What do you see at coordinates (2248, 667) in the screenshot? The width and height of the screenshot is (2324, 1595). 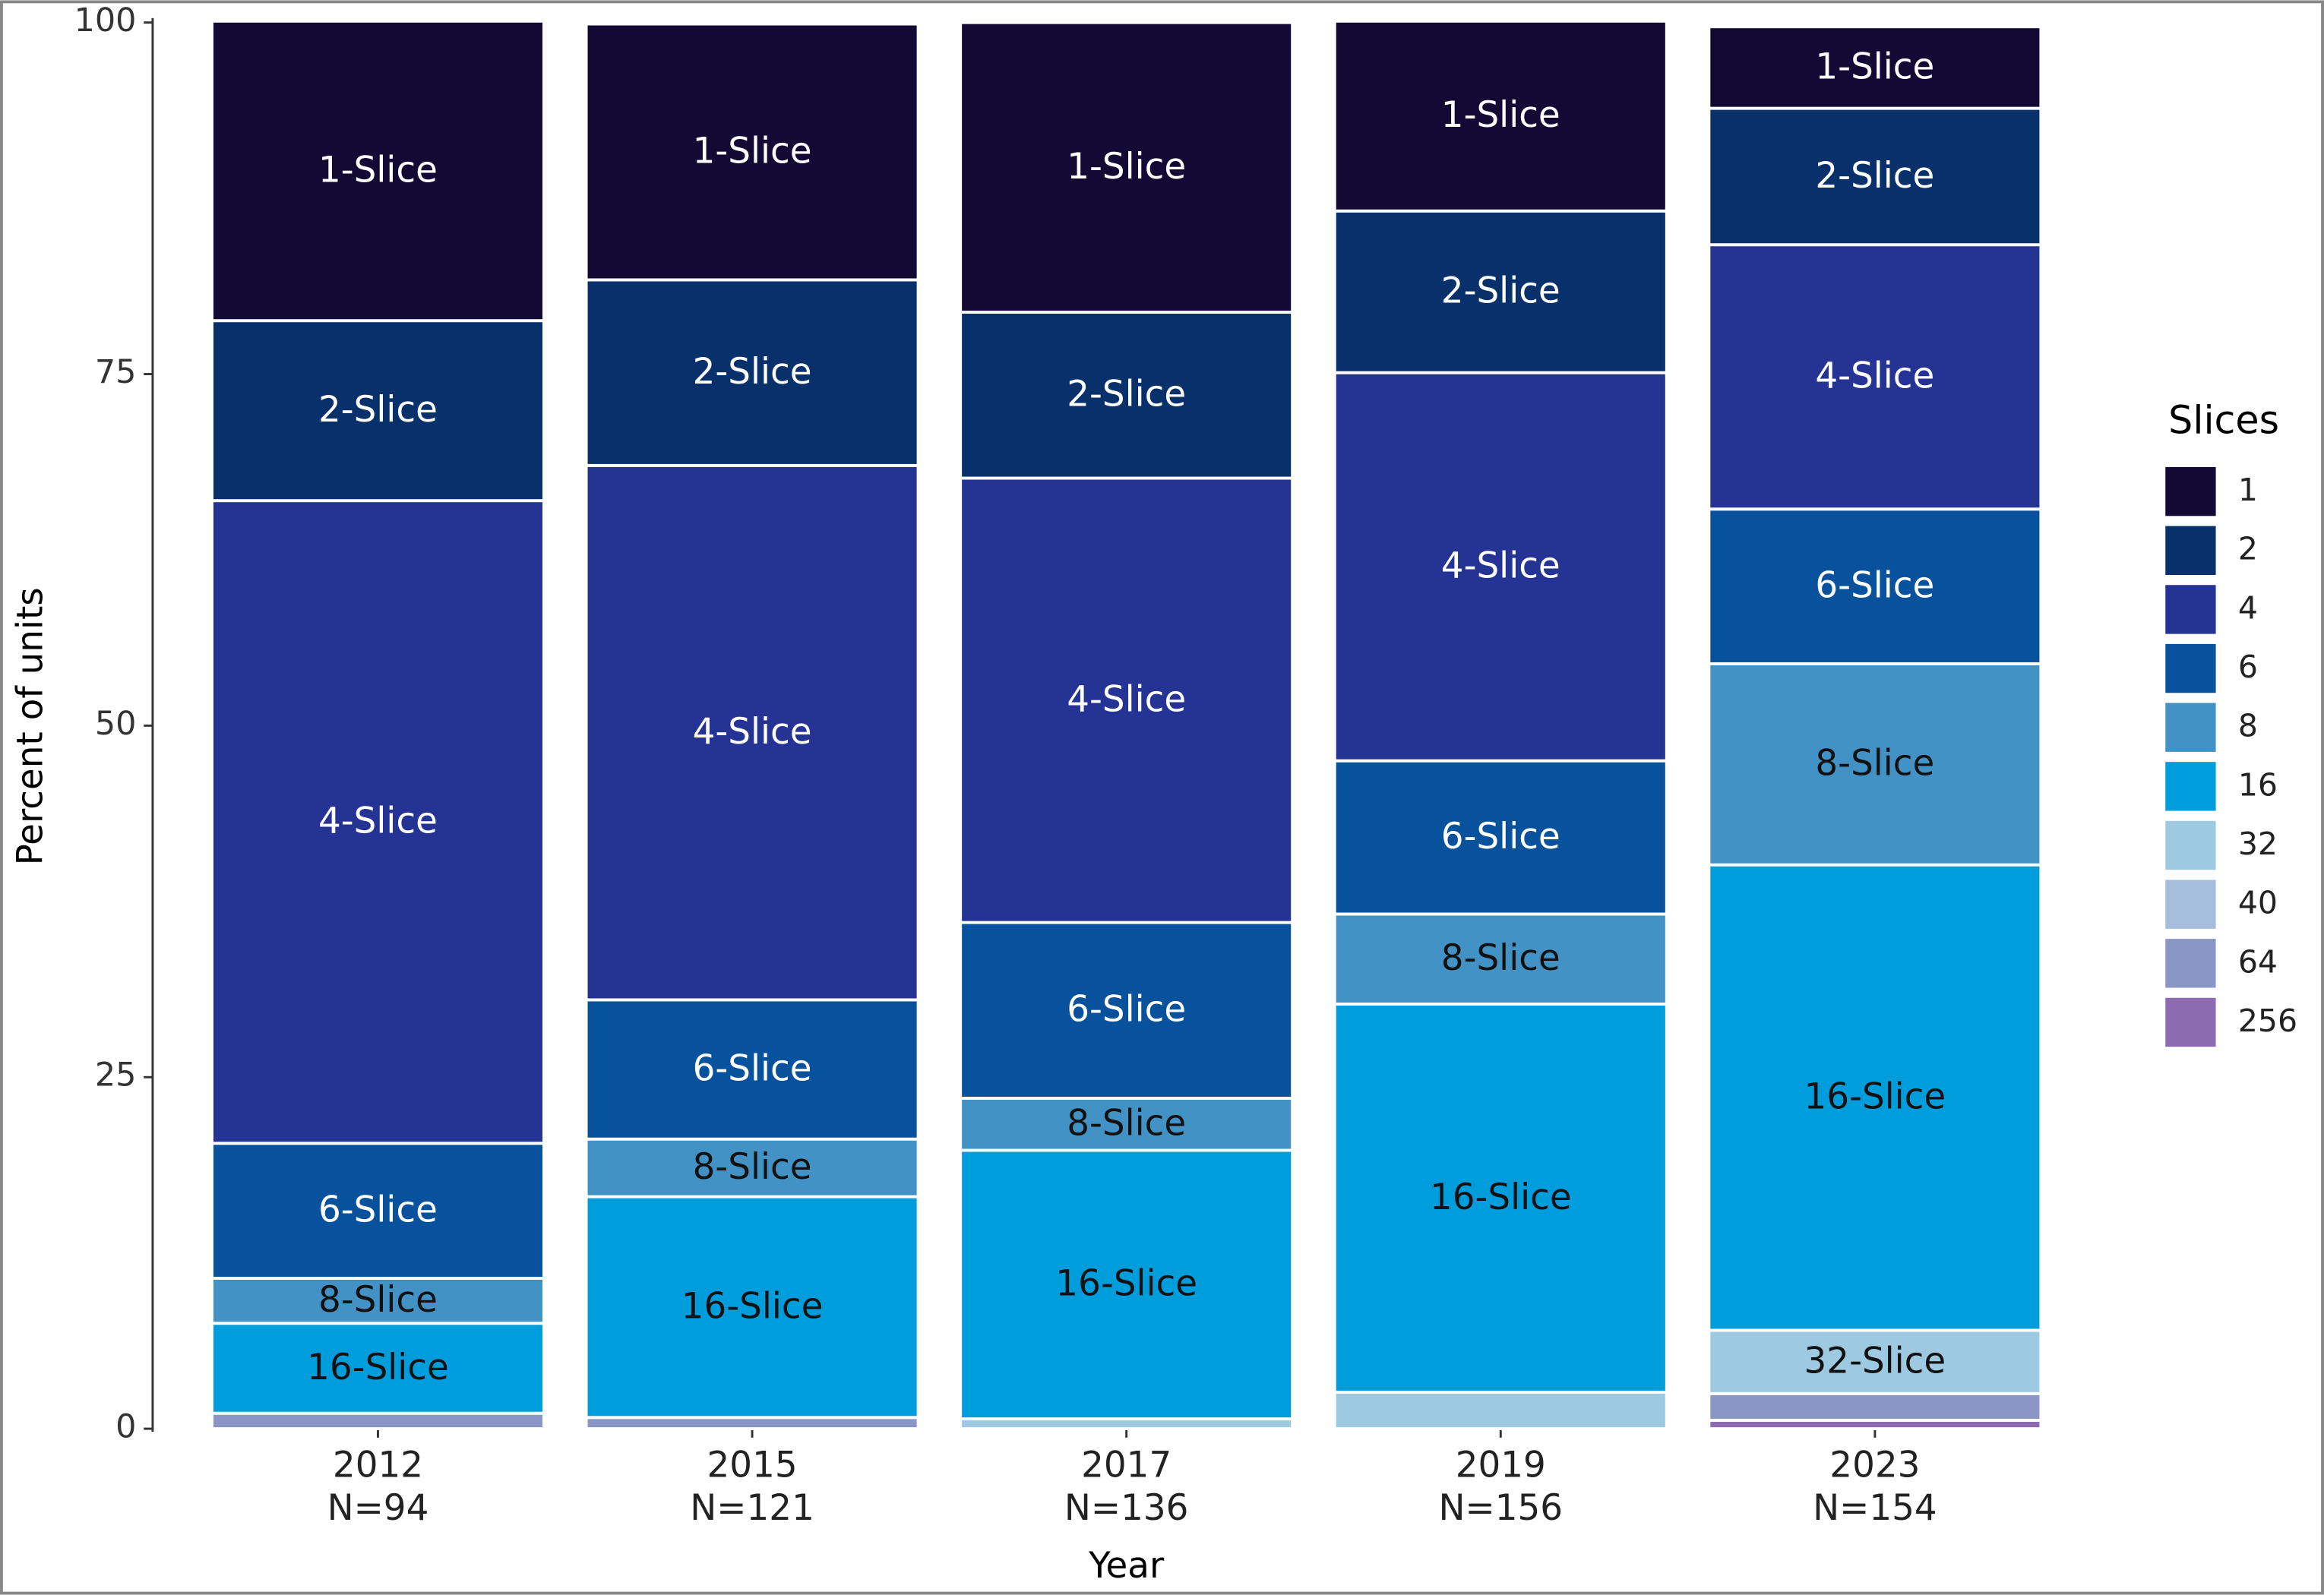 I see `legend-label: 6` at bounding box center [2248, 667].